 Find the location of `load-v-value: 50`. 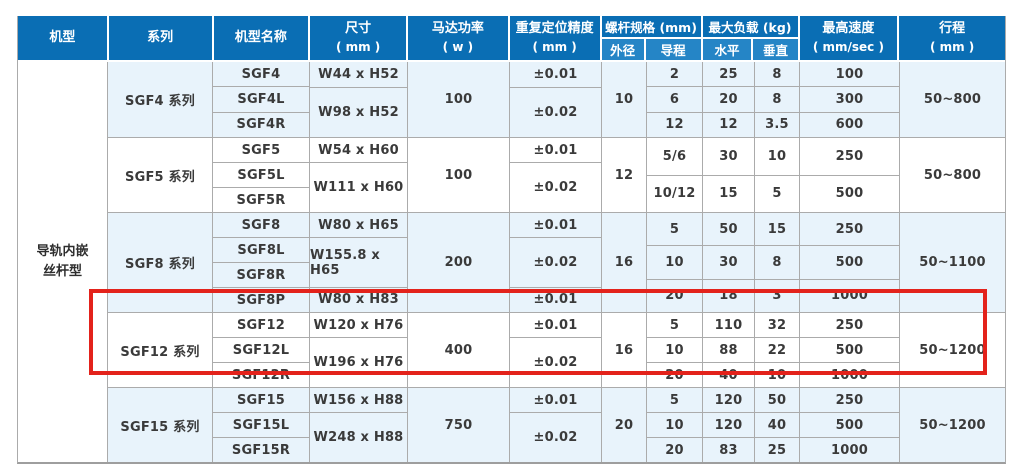

load-v-value: 50 is located at coordinates (777, 400).